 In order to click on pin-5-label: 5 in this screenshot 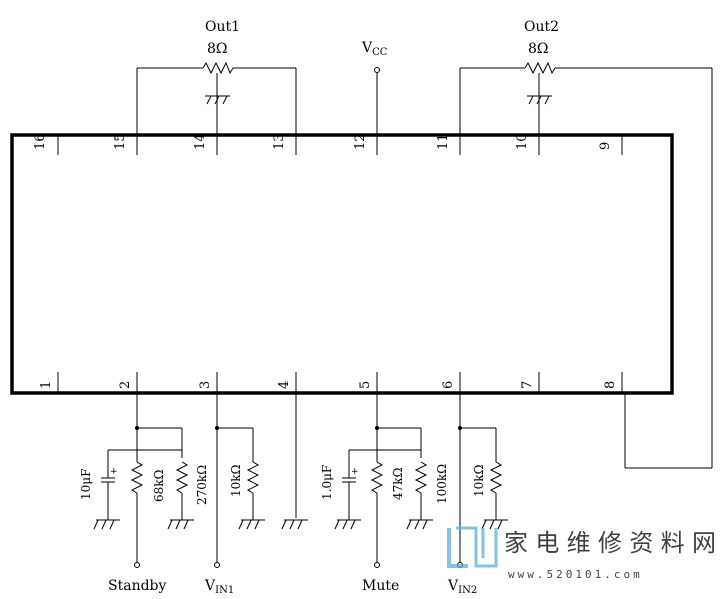, I will do `click(365, 385)`.